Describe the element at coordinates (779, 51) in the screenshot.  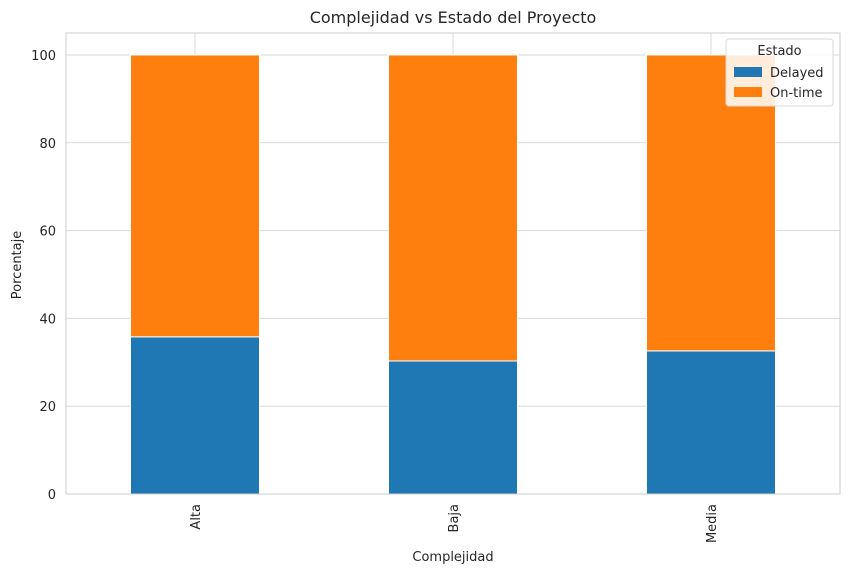
I see `legend-title: Estado` at that location.